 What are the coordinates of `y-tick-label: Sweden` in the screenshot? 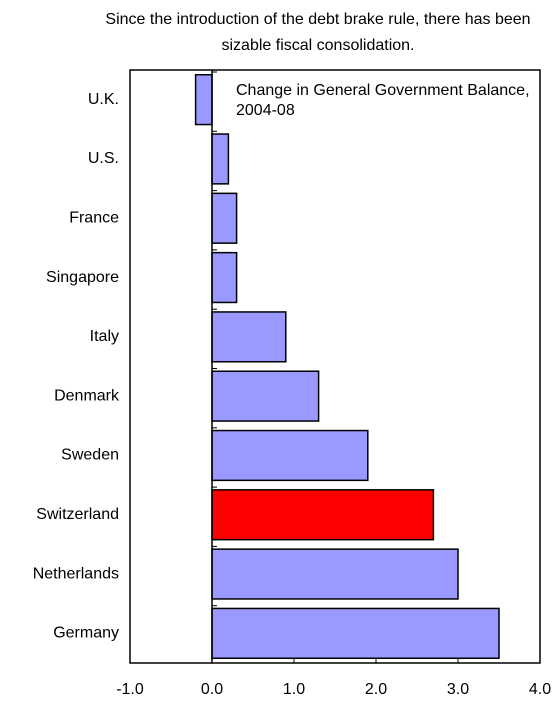 It's located at (90, 455).